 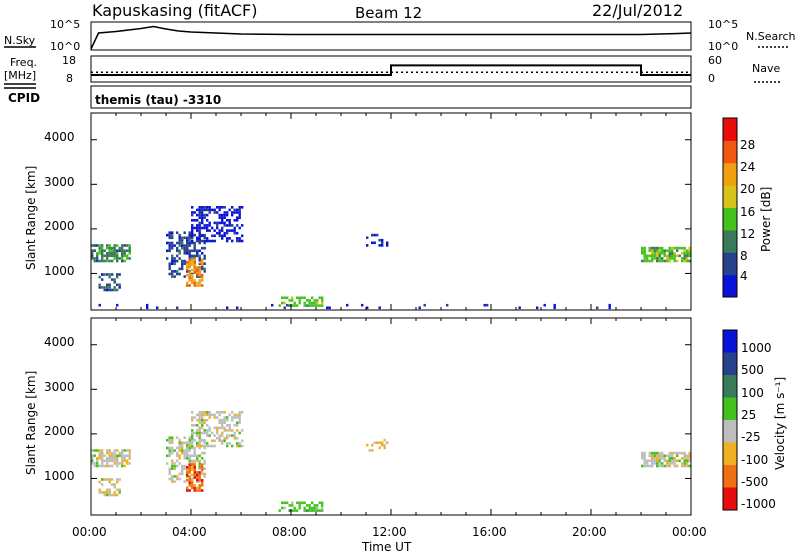 I want to click on xtick-1200: 12:00, so click(x=389, y=532).